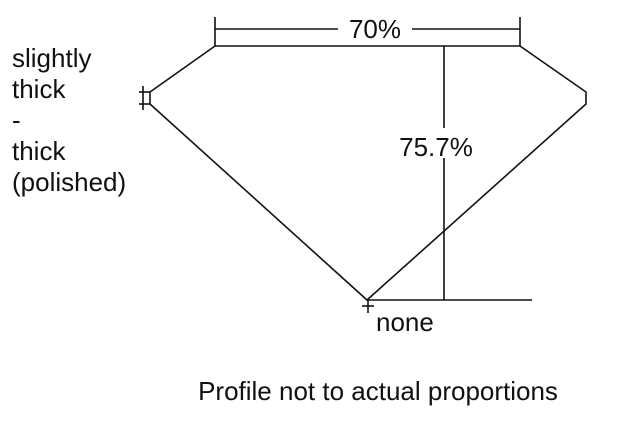  What do you see at coordinates (375, 29) in the screenshot?
I see `table-percent-label: 70%` at bounding box center [375, 29].